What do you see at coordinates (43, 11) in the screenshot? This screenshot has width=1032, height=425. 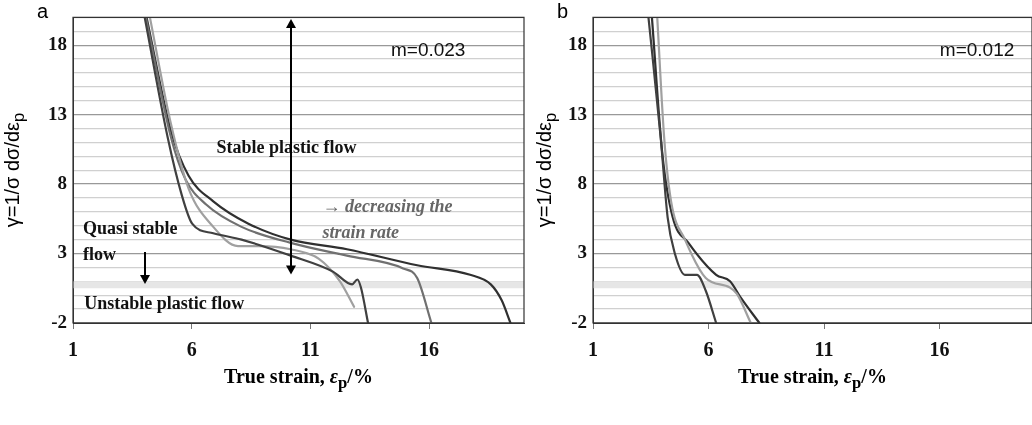 I see `chart-title: a` at bounding box center [43, 11].